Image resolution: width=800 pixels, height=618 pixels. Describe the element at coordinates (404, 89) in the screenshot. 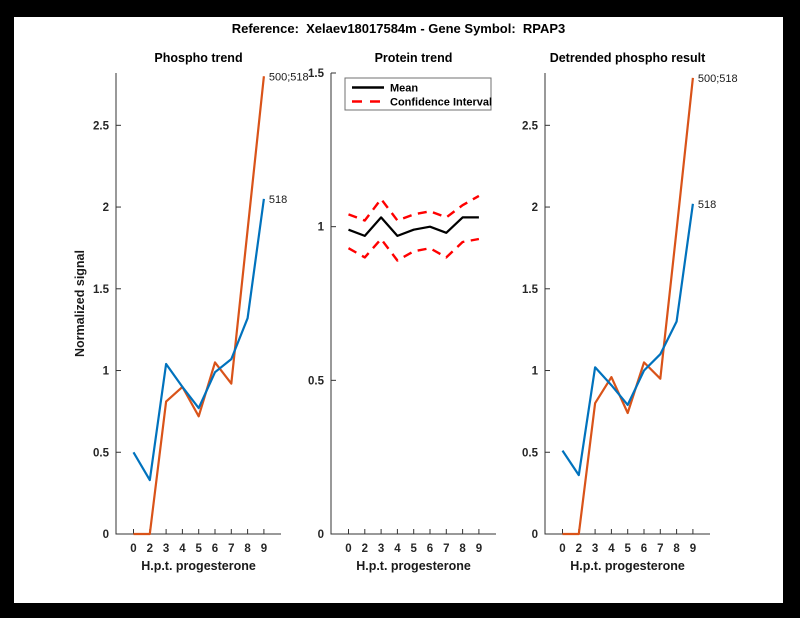

I see `legend-entry-label: Mean` at that location.